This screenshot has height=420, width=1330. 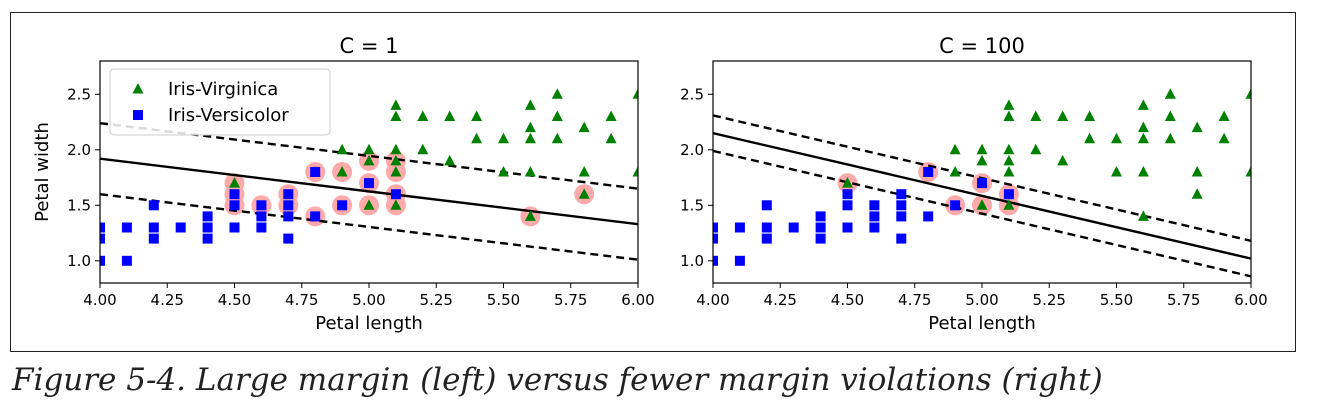 I want to click on x-tick-label: 6.00, so click(x=637, y=300).